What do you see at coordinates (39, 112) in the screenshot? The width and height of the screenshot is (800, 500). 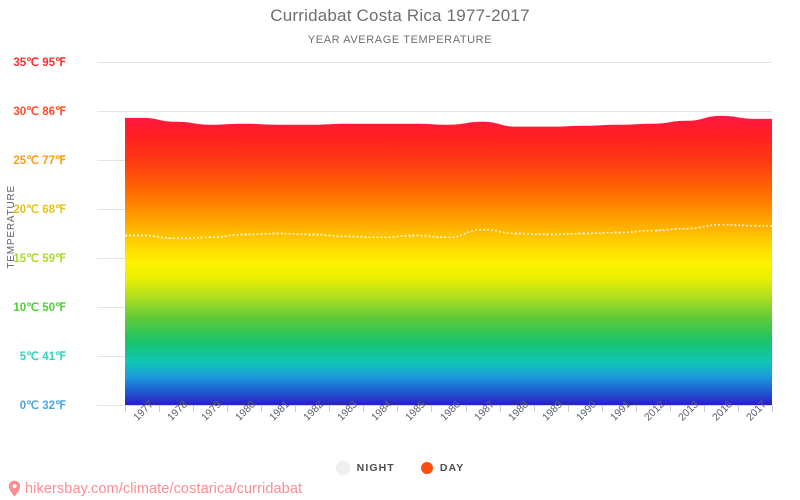 I see `y-axis-tick-label: 30℃ 86℉` at bounding box center [39, 112].